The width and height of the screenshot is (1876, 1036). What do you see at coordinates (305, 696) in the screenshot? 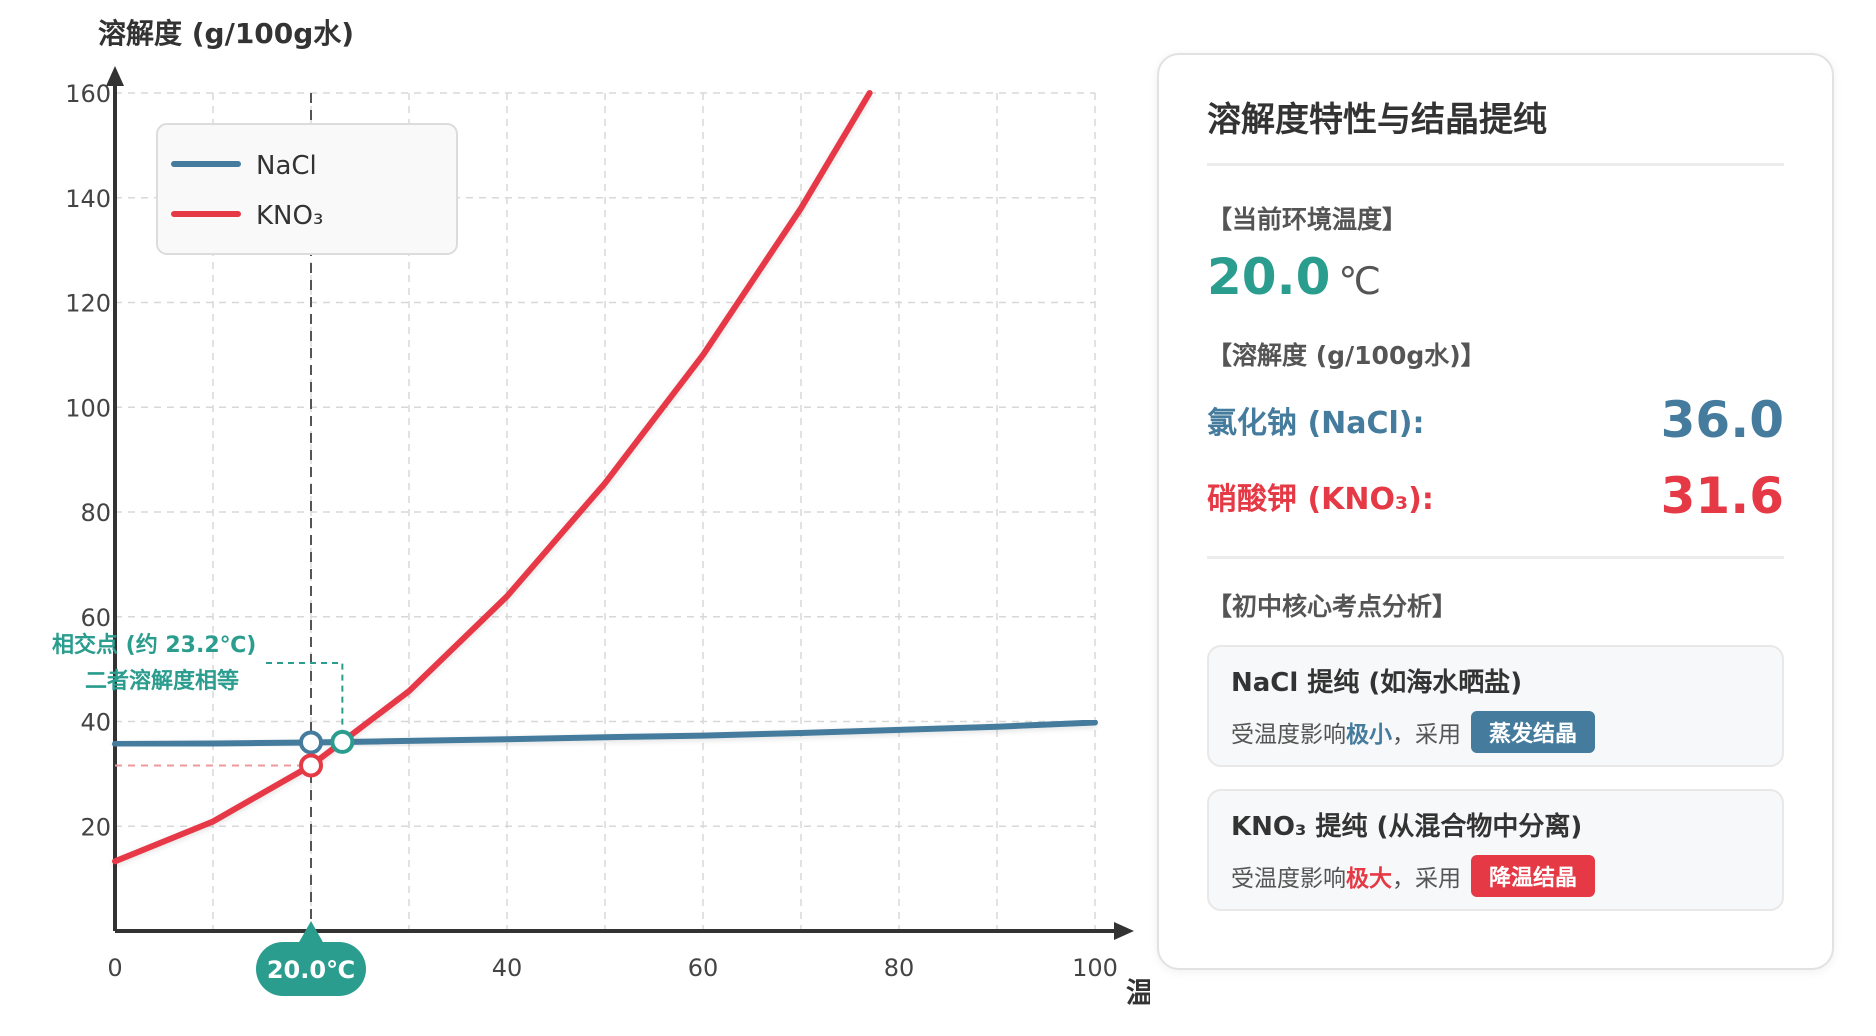
I see `annotation-connector` at bounding box center [305, 696].